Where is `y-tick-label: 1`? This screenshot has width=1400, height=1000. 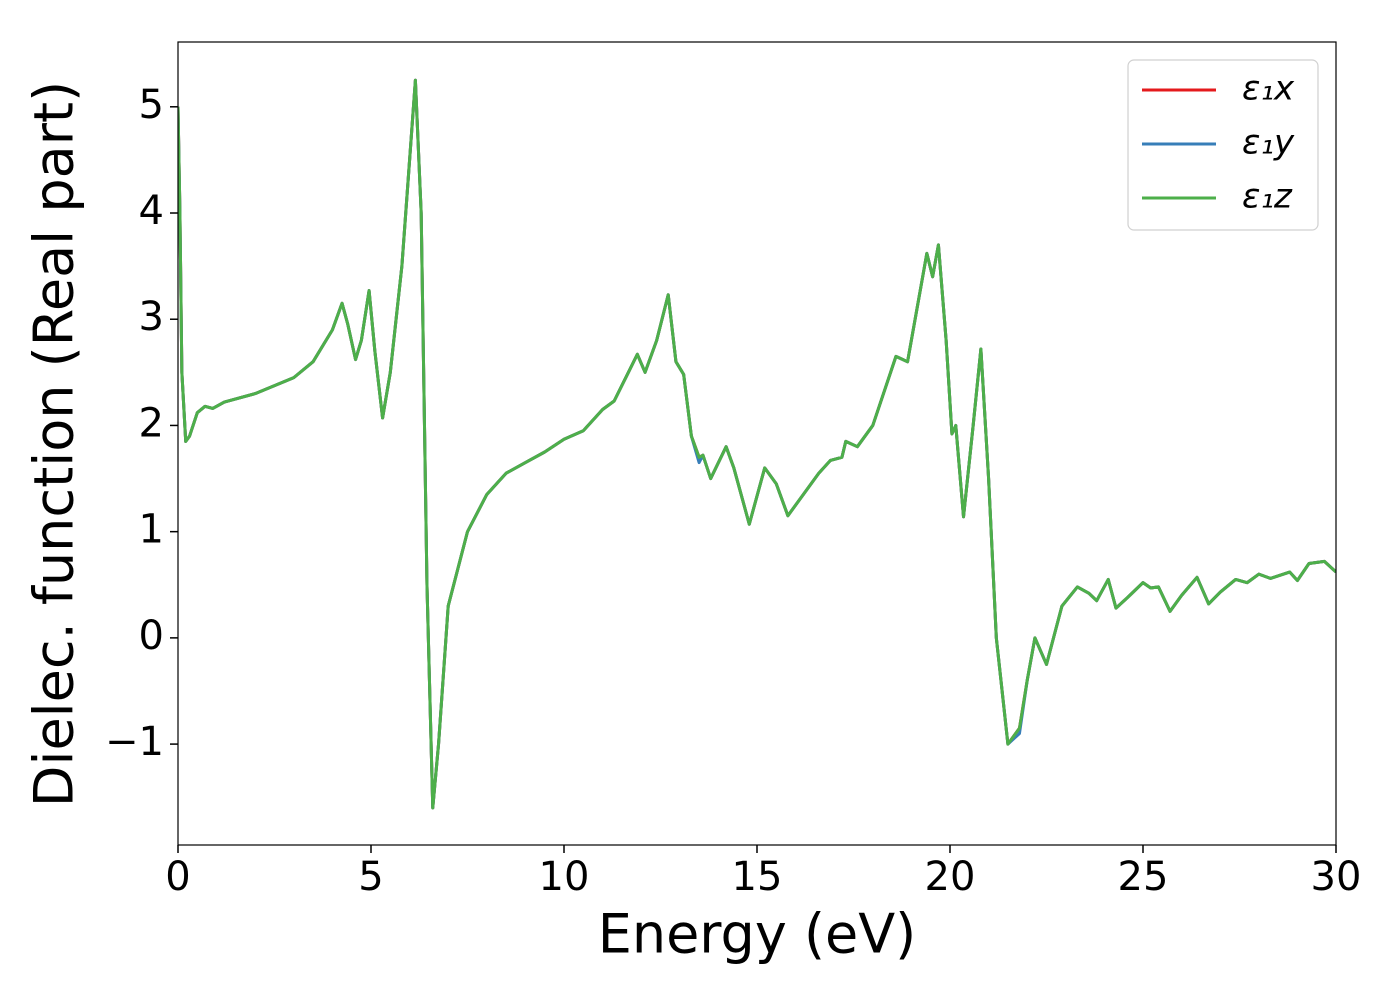
y-tick-label: 1 is located at coordinates (151, 530).